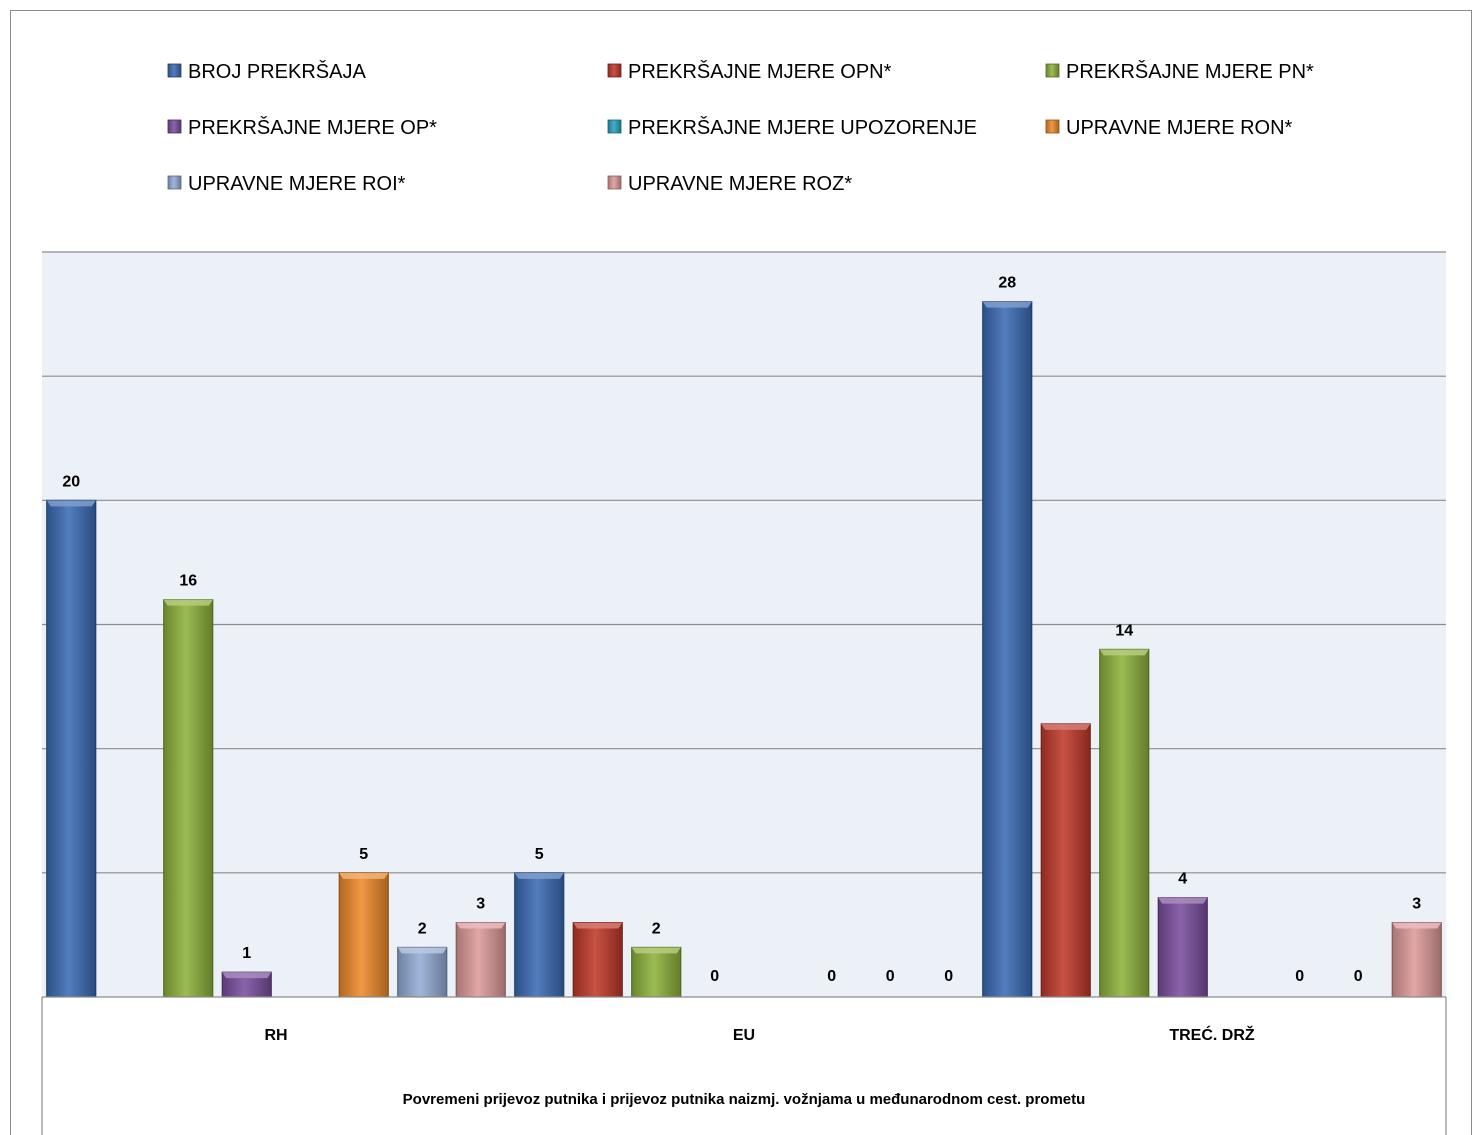 Image resolution: width=1474 pixels, height=1135 pixels. What do you see at coordinates (1182, 879) in the screenshot?
I see `data-label: 4` at bounding box center [1182, 879].